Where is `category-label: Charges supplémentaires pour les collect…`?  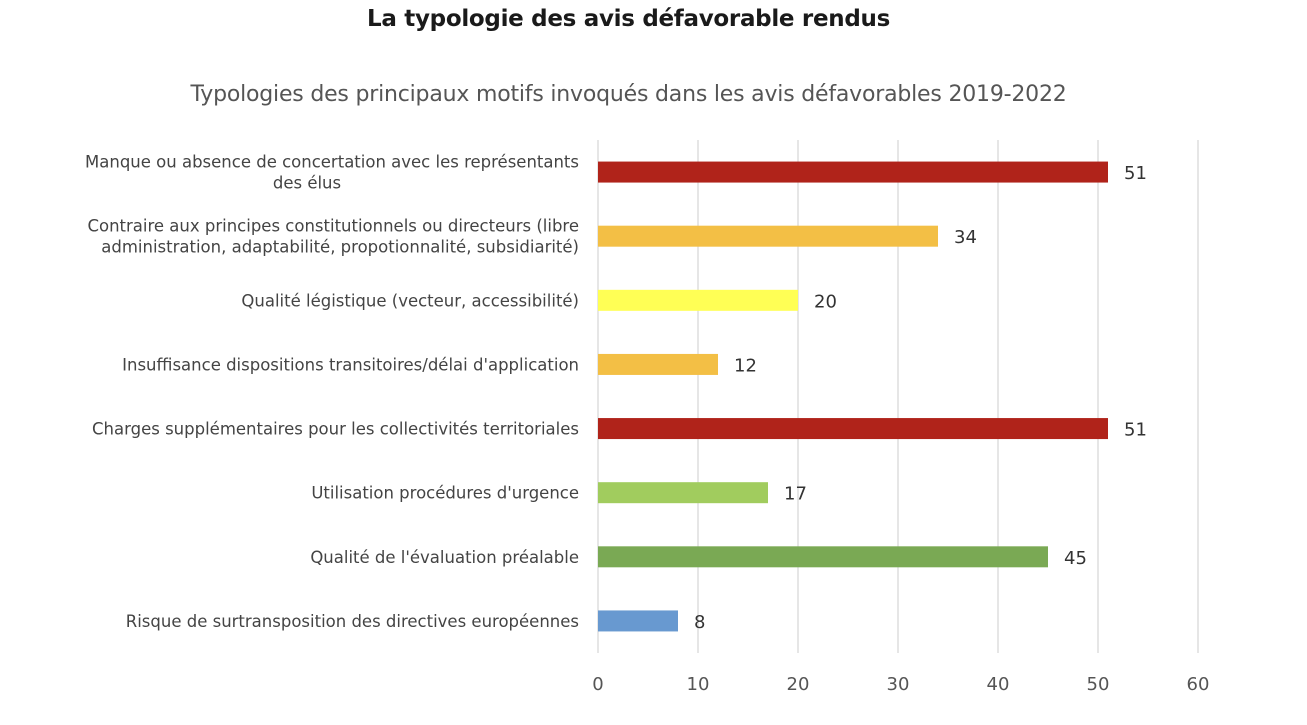
category-label: Charges supplémentaires pour les collect… is located at coordinates (335, 429).